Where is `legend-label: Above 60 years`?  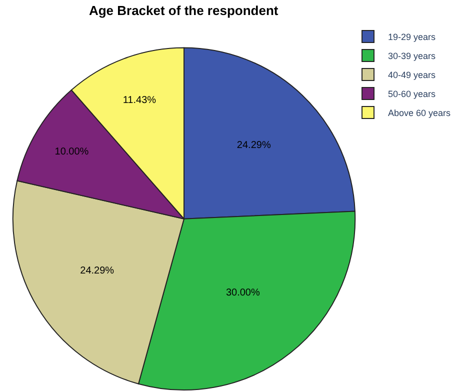
legend-label: Above 60 years is located at coordinates (420, 113).